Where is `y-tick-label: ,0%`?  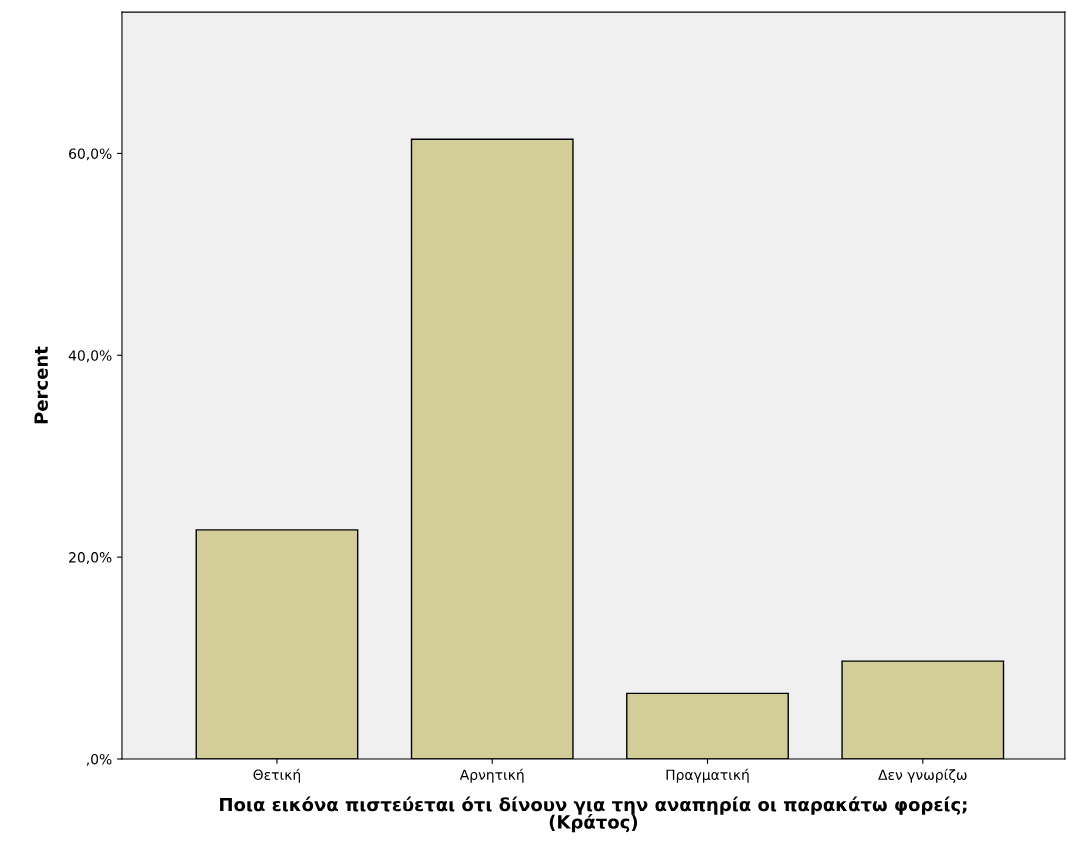 y-tick-label: ,0% is located at coordinates (99, 759).